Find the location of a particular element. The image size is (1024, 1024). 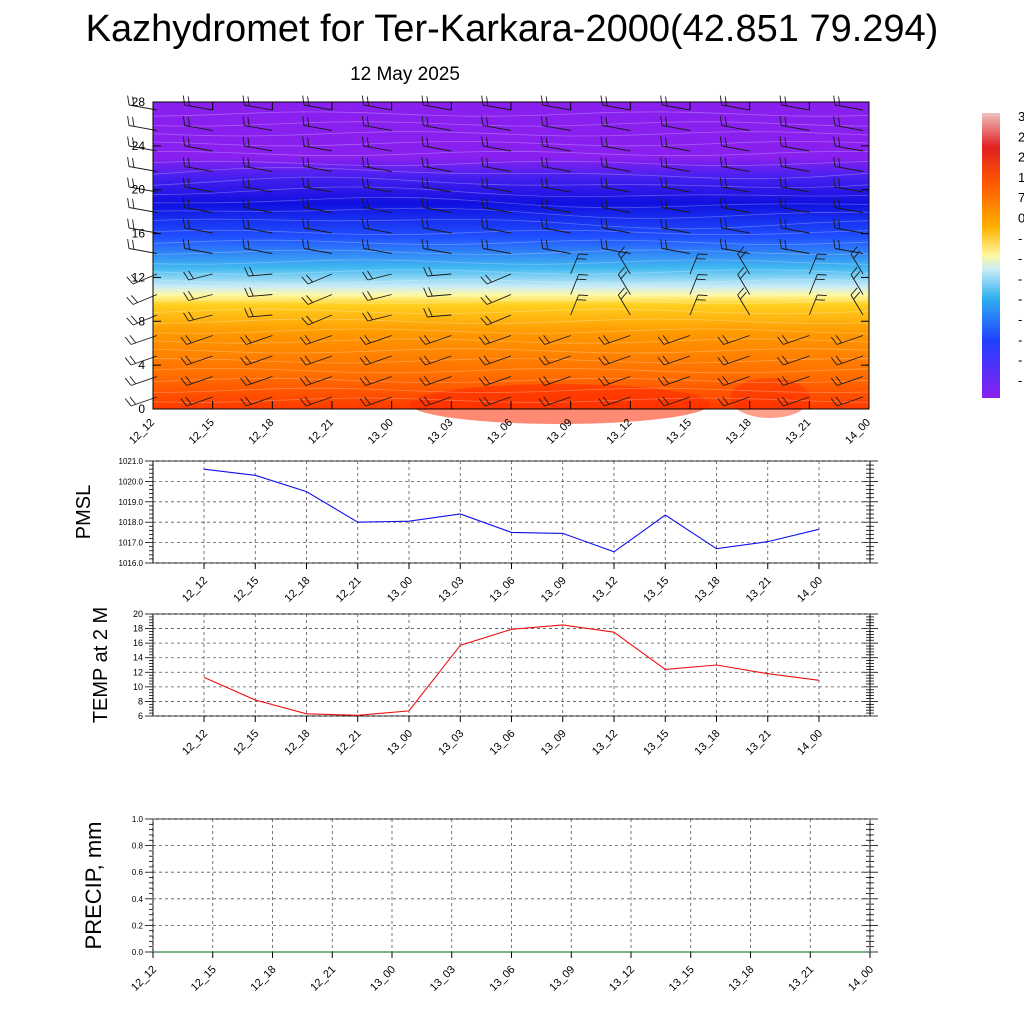

x-tick-label: 12_12 is located at coordinates (144, 979).